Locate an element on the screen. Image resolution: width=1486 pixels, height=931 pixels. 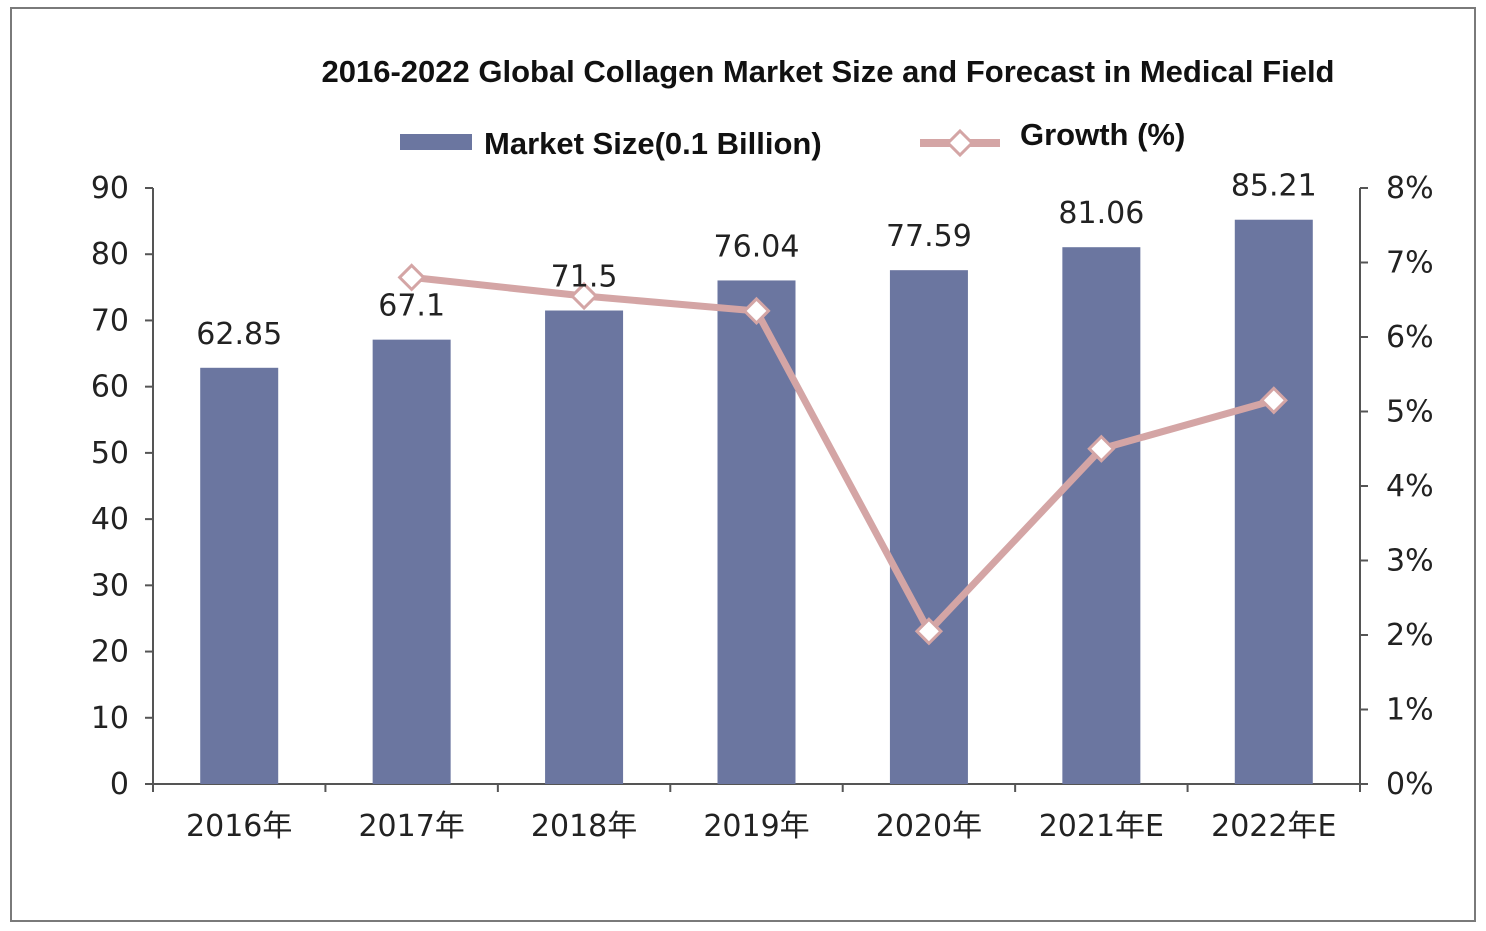
x-category-label: 2016年 is located at coordinates (239, 826).